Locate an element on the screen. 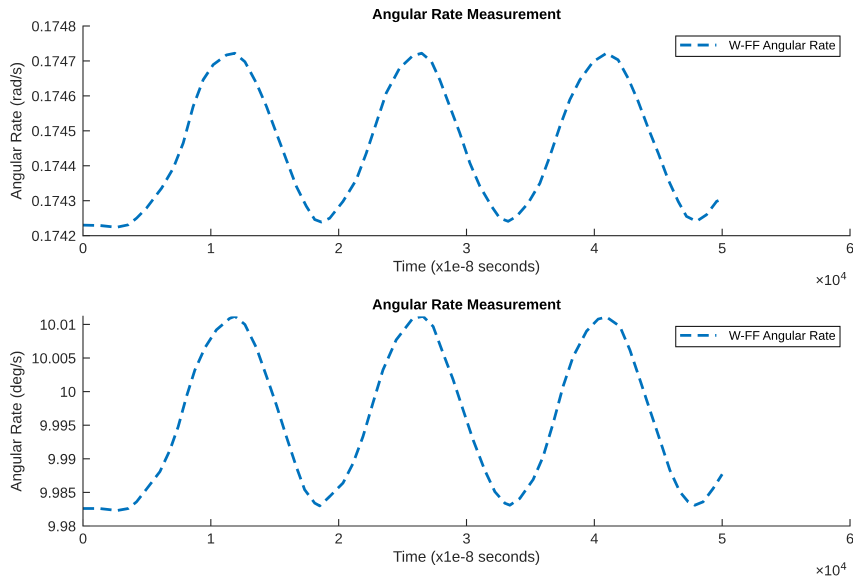 This screenshot has height=579, width=853. y-tick-label: 0.1744 is located at coordinates (54, 166).